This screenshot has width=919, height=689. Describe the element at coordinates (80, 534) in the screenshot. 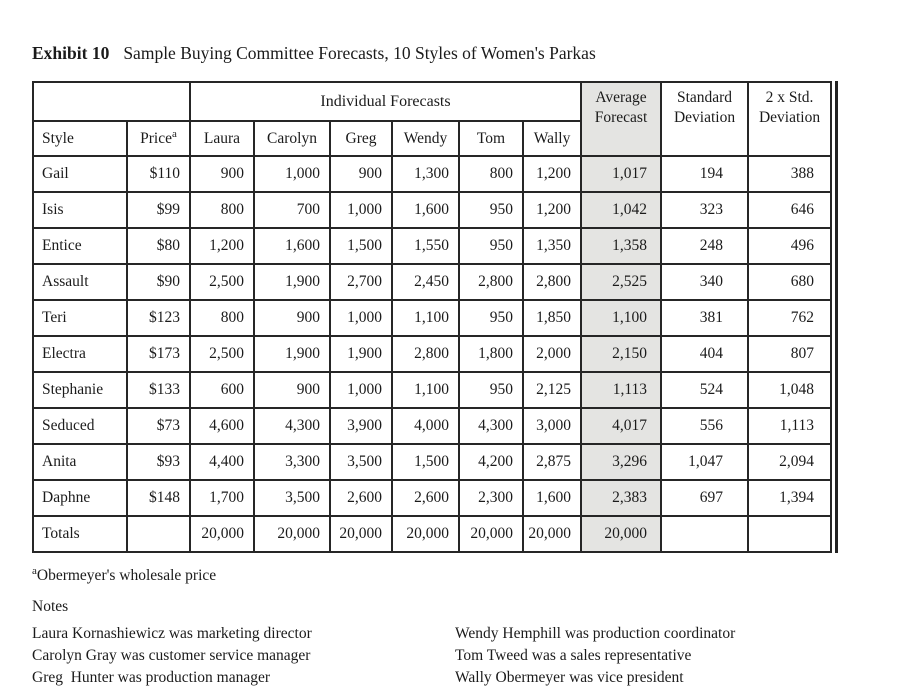

I see `totals-label-cell: Totals` at that location.